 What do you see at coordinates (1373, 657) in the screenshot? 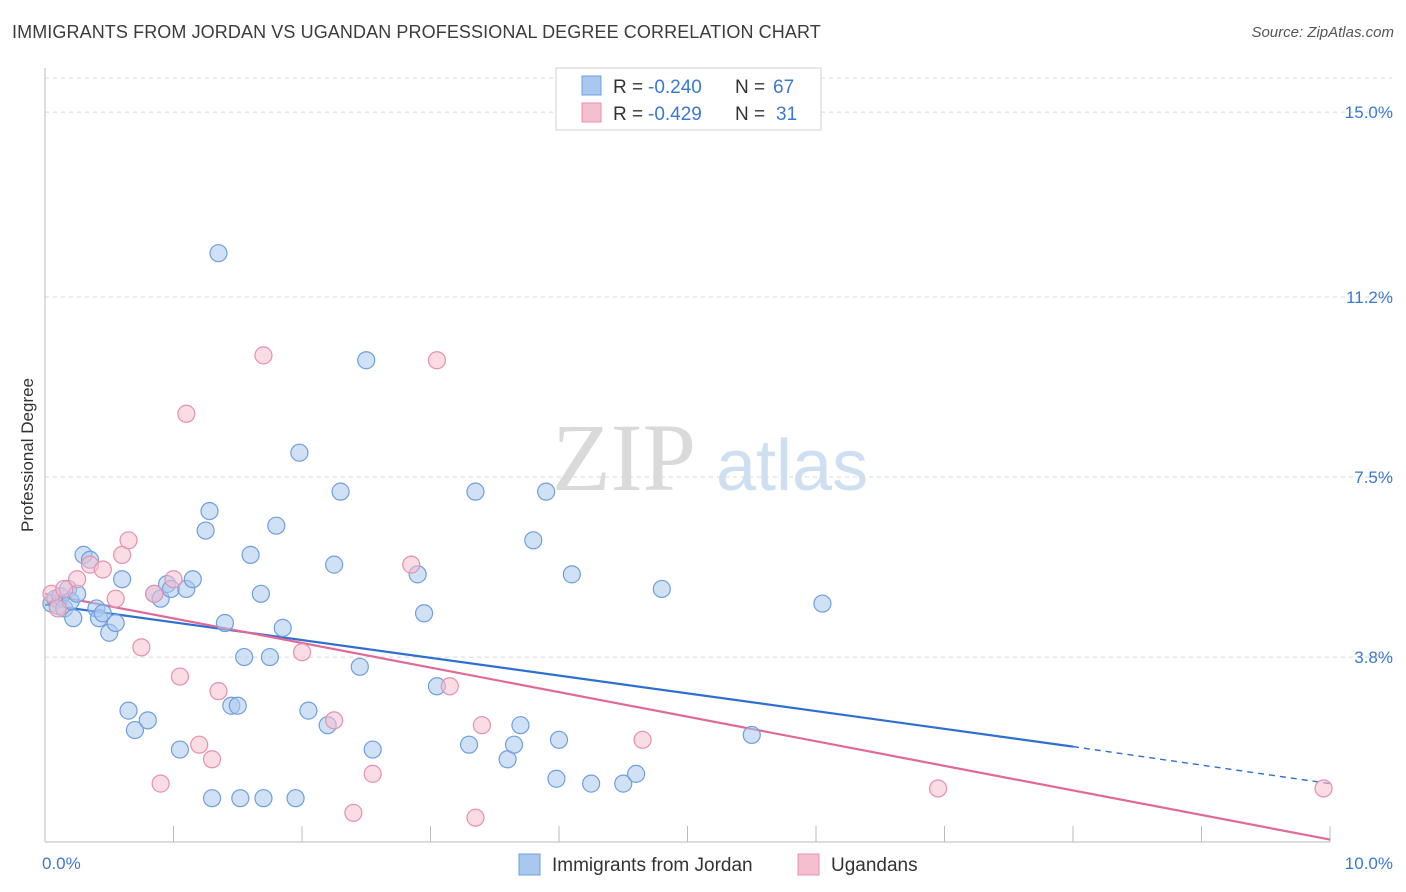
I see `y-tick-label-0: 3.8%` at bounding box center [1373, 657].